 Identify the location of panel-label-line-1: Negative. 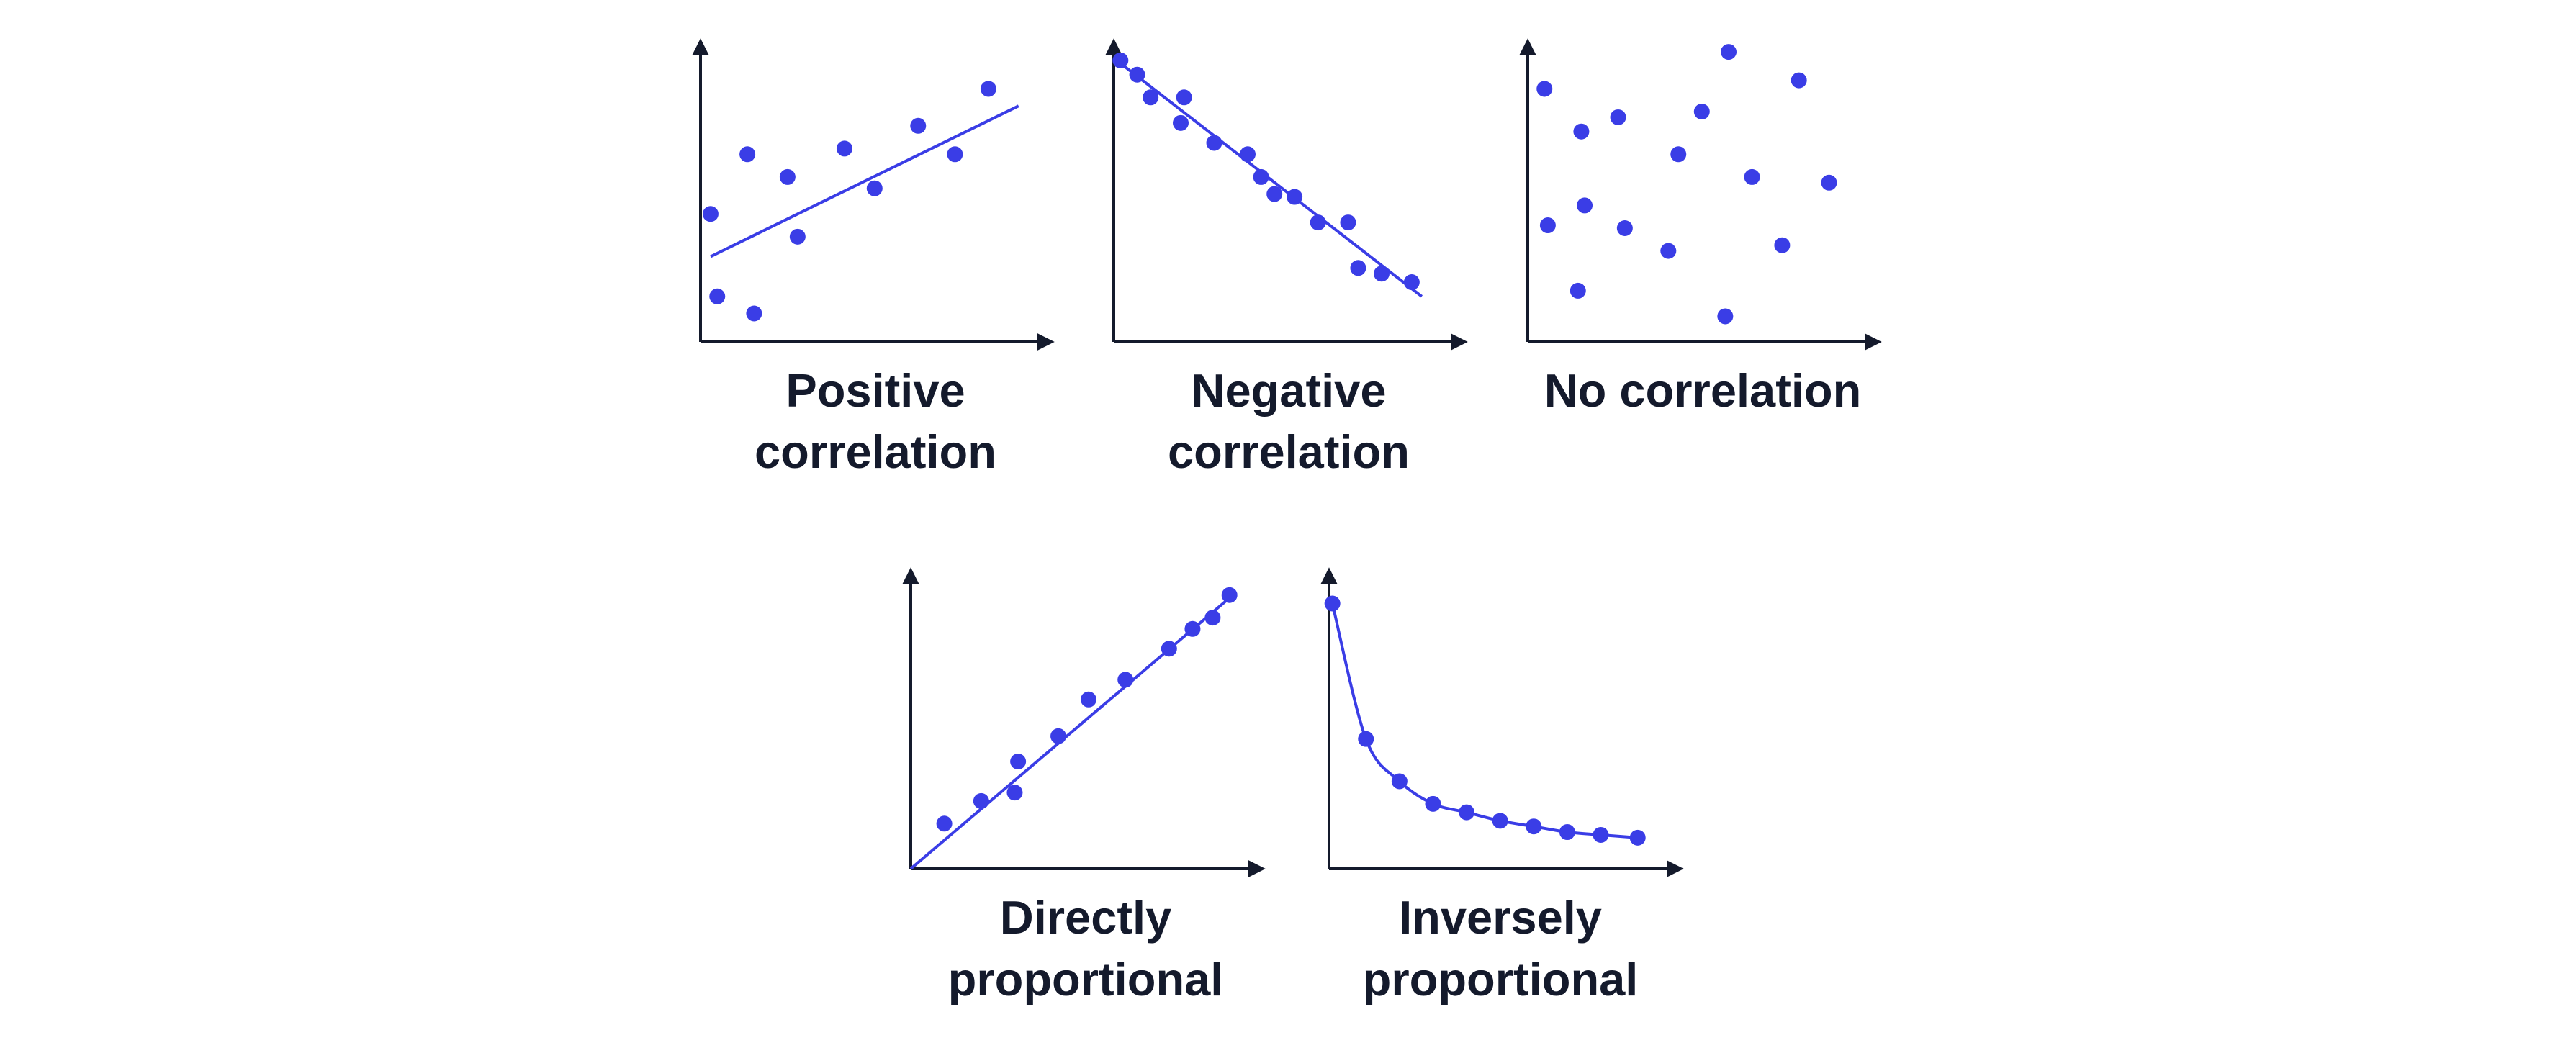
(1289, 391).